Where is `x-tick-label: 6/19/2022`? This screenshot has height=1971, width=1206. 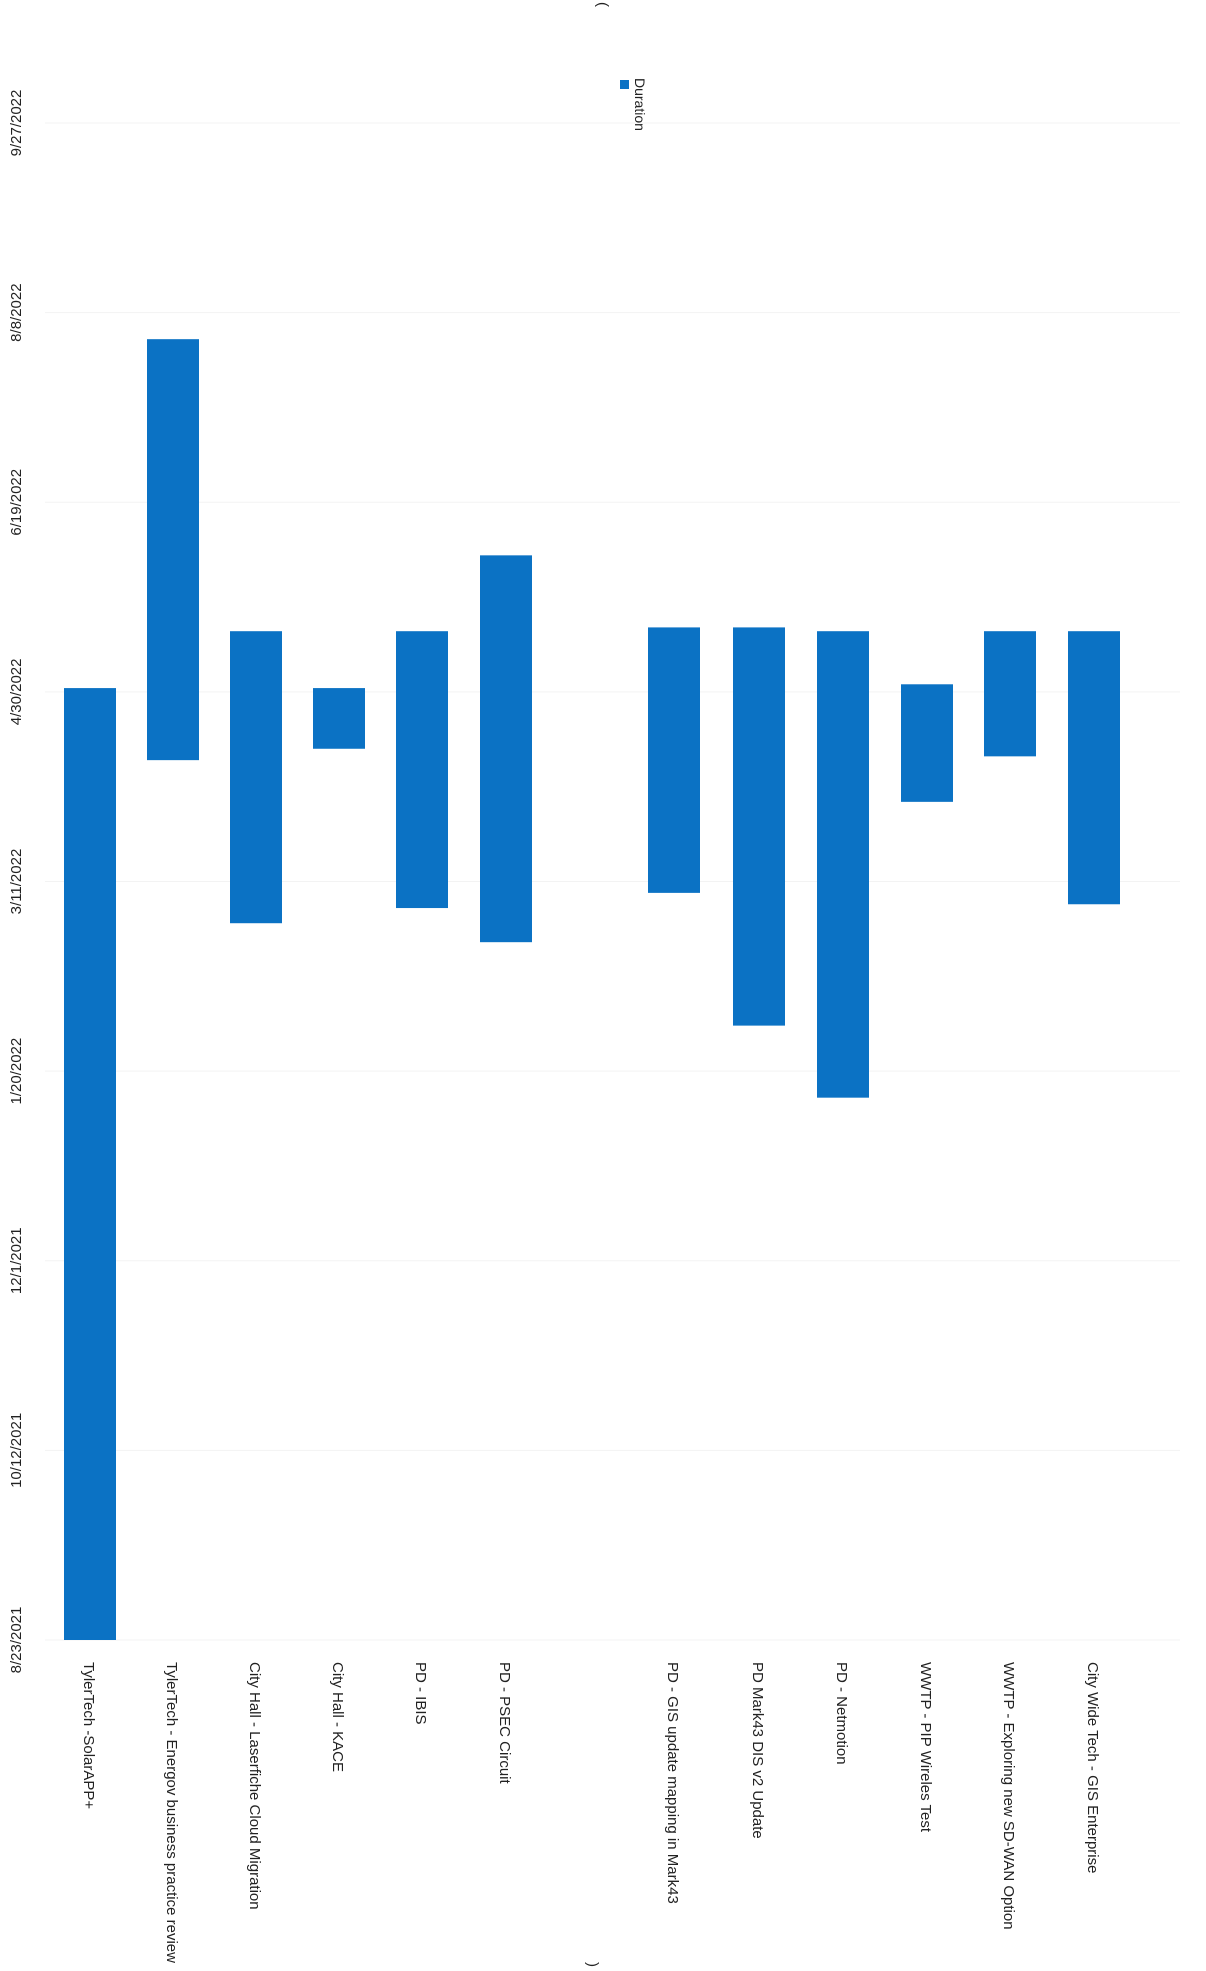
x-tick-label: 6/19/2022 is located at coordinates (16, 502).